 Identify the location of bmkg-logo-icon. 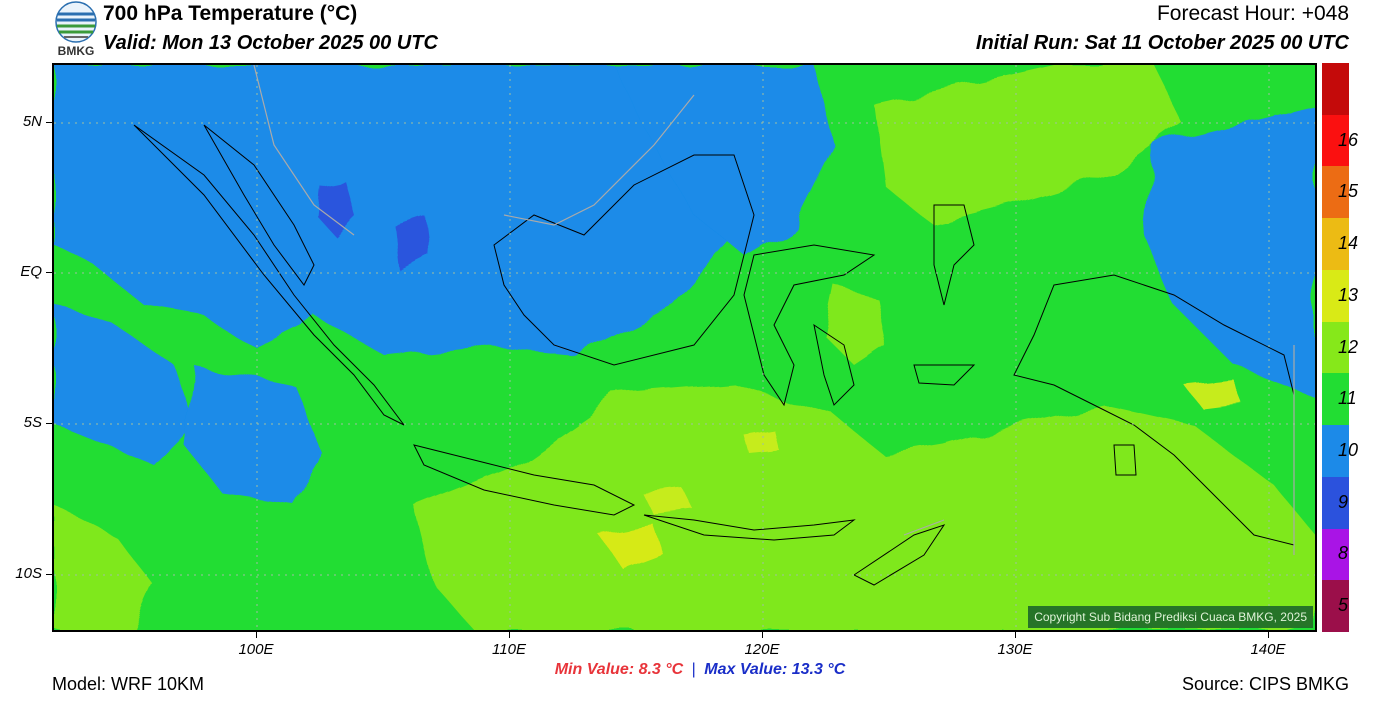
(76, 22).